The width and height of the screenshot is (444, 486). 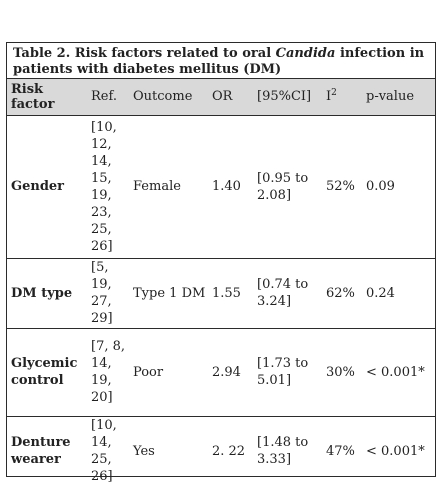 I want to click on header-i2: I2, so click(x=342, y=97).